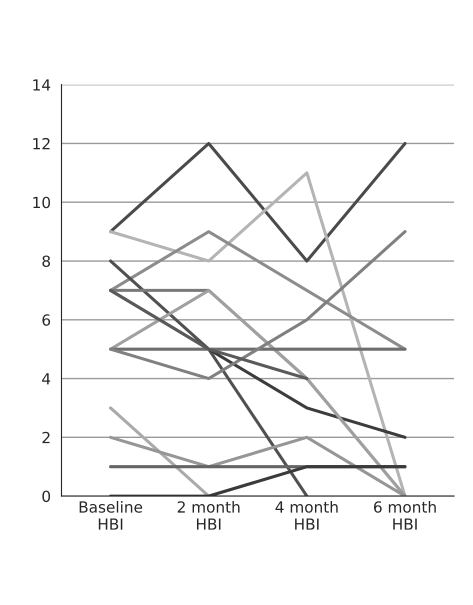 The width and height of the screenshot is (473, 605). What do you see at coordinates (209, 515) in the screenshot?
I see `x-tick-label: 2 month HBI` at bounding box center [209, 515].